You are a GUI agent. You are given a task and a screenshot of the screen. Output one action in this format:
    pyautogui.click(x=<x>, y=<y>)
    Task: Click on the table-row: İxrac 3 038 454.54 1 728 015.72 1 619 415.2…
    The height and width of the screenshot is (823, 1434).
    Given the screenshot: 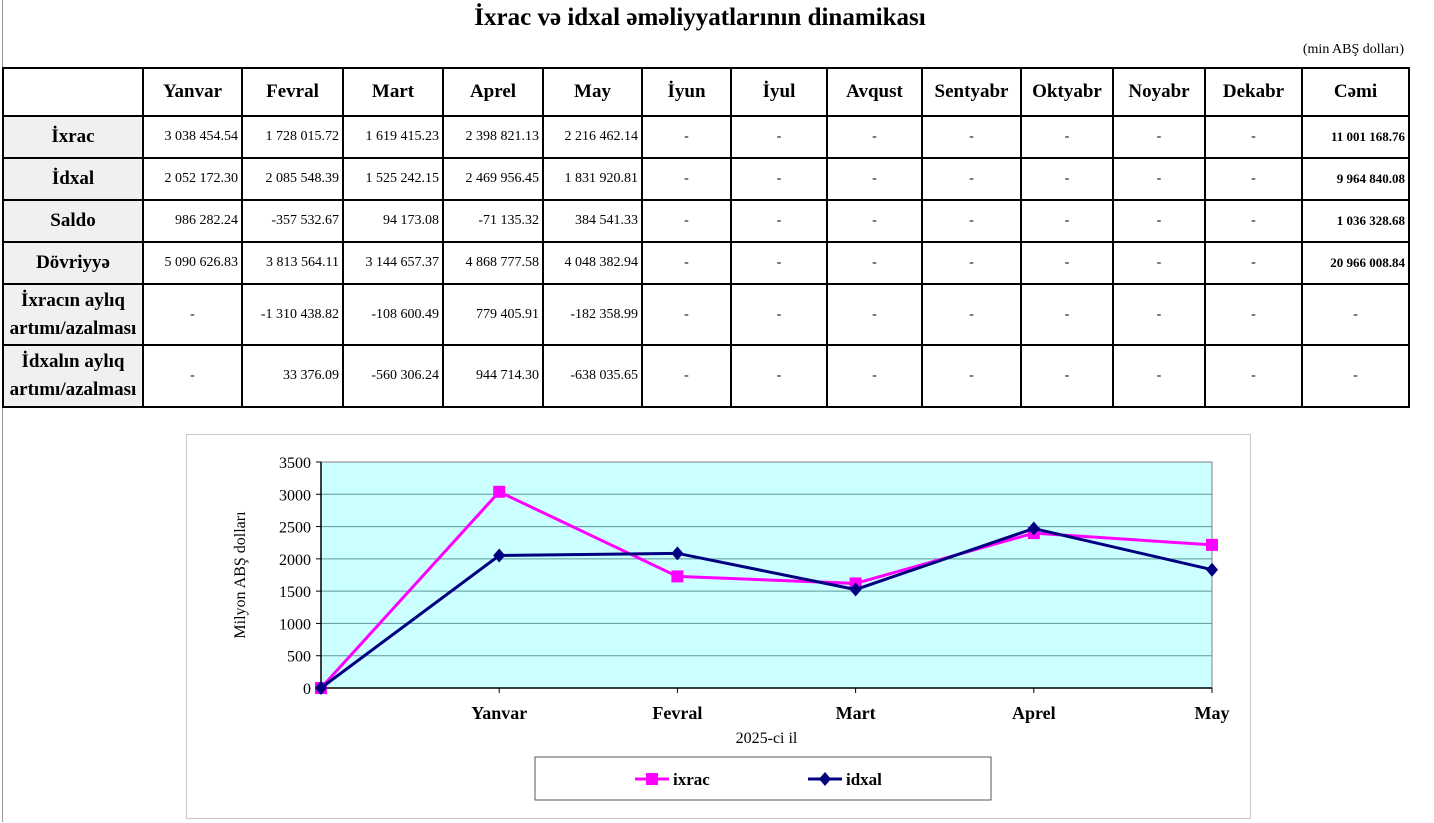 What is the action you would take?
    pyautogui.click(x=706, y=137)
    